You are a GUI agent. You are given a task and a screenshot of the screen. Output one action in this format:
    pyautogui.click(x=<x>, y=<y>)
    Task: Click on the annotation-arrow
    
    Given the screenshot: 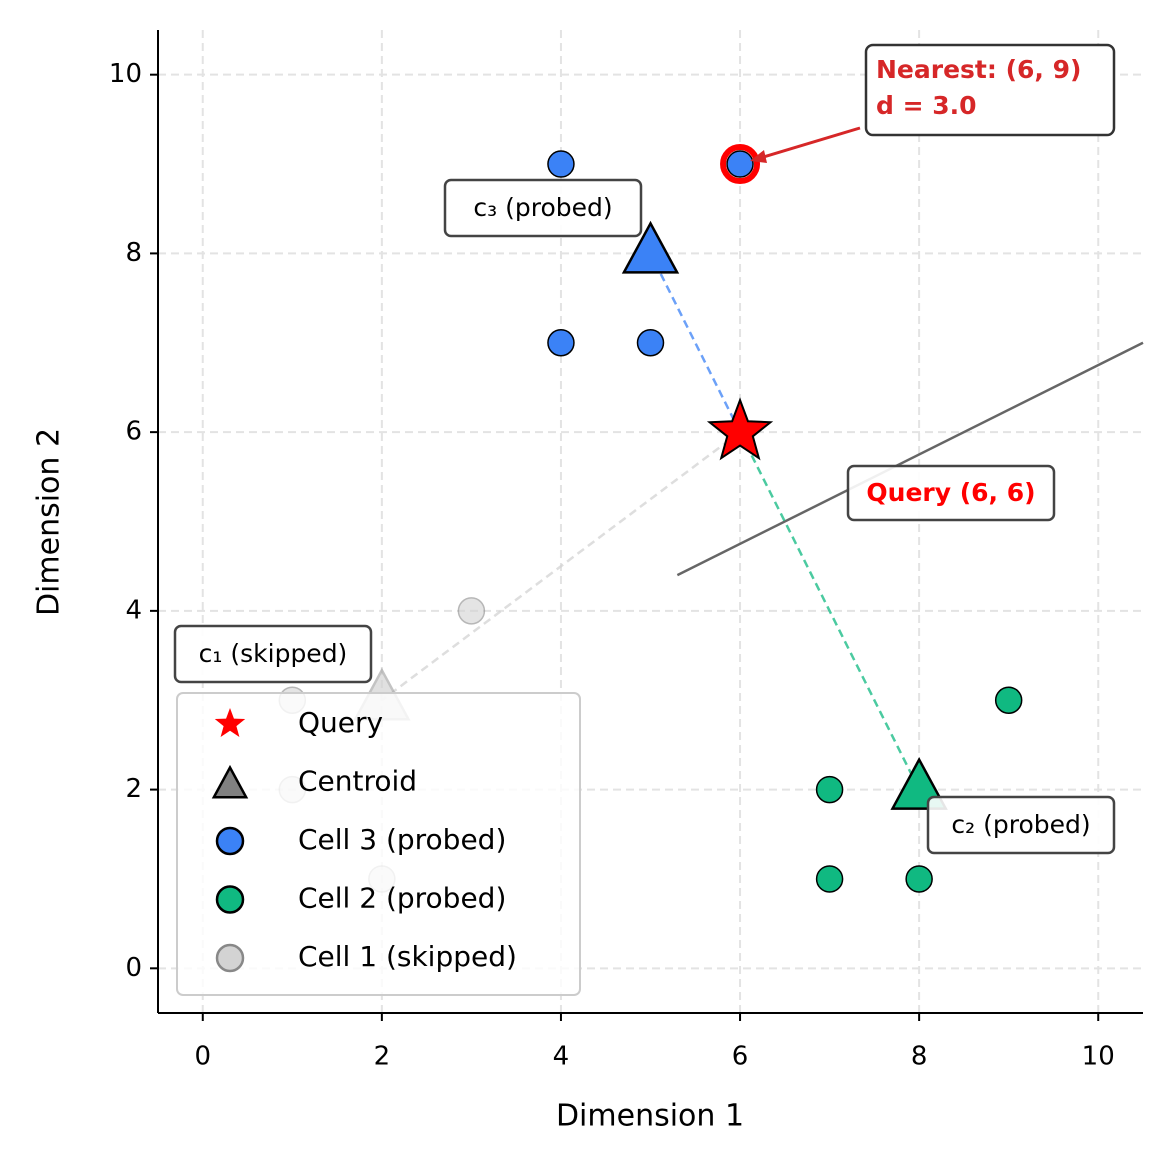 What is the action you would take?
    pyautogui.click(x=810, y=143)
    